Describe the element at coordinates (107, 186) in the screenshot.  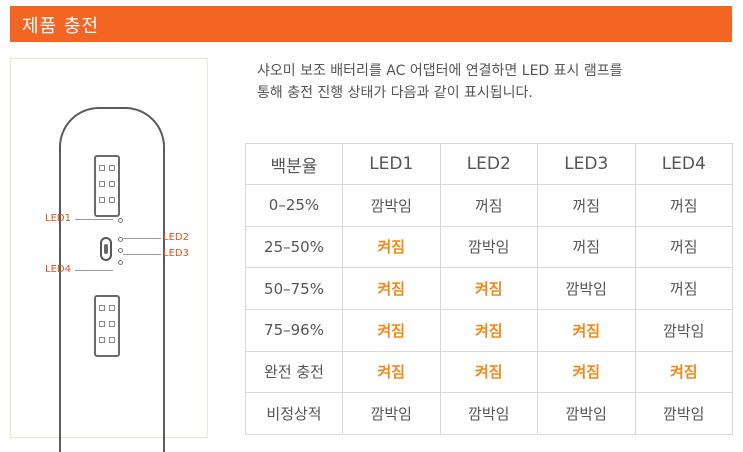
I see `usb-port-top-icon` at that location.